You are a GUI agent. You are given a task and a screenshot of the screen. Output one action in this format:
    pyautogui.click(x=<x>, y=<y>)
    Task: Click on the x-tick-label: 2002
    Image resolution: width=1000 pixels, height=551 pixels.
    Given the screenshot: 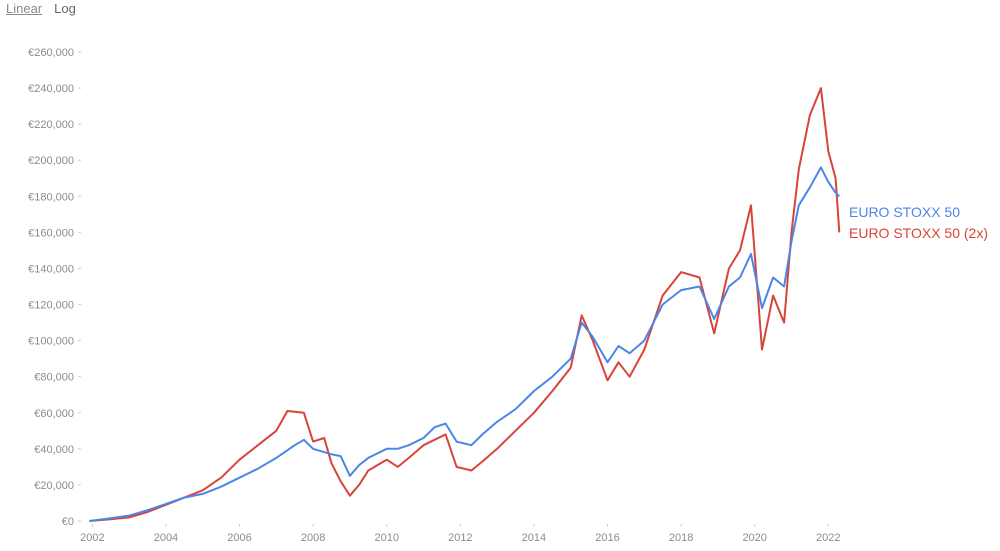 What is the action you would take?
    pyautogui.click(x=92, y=538)
    